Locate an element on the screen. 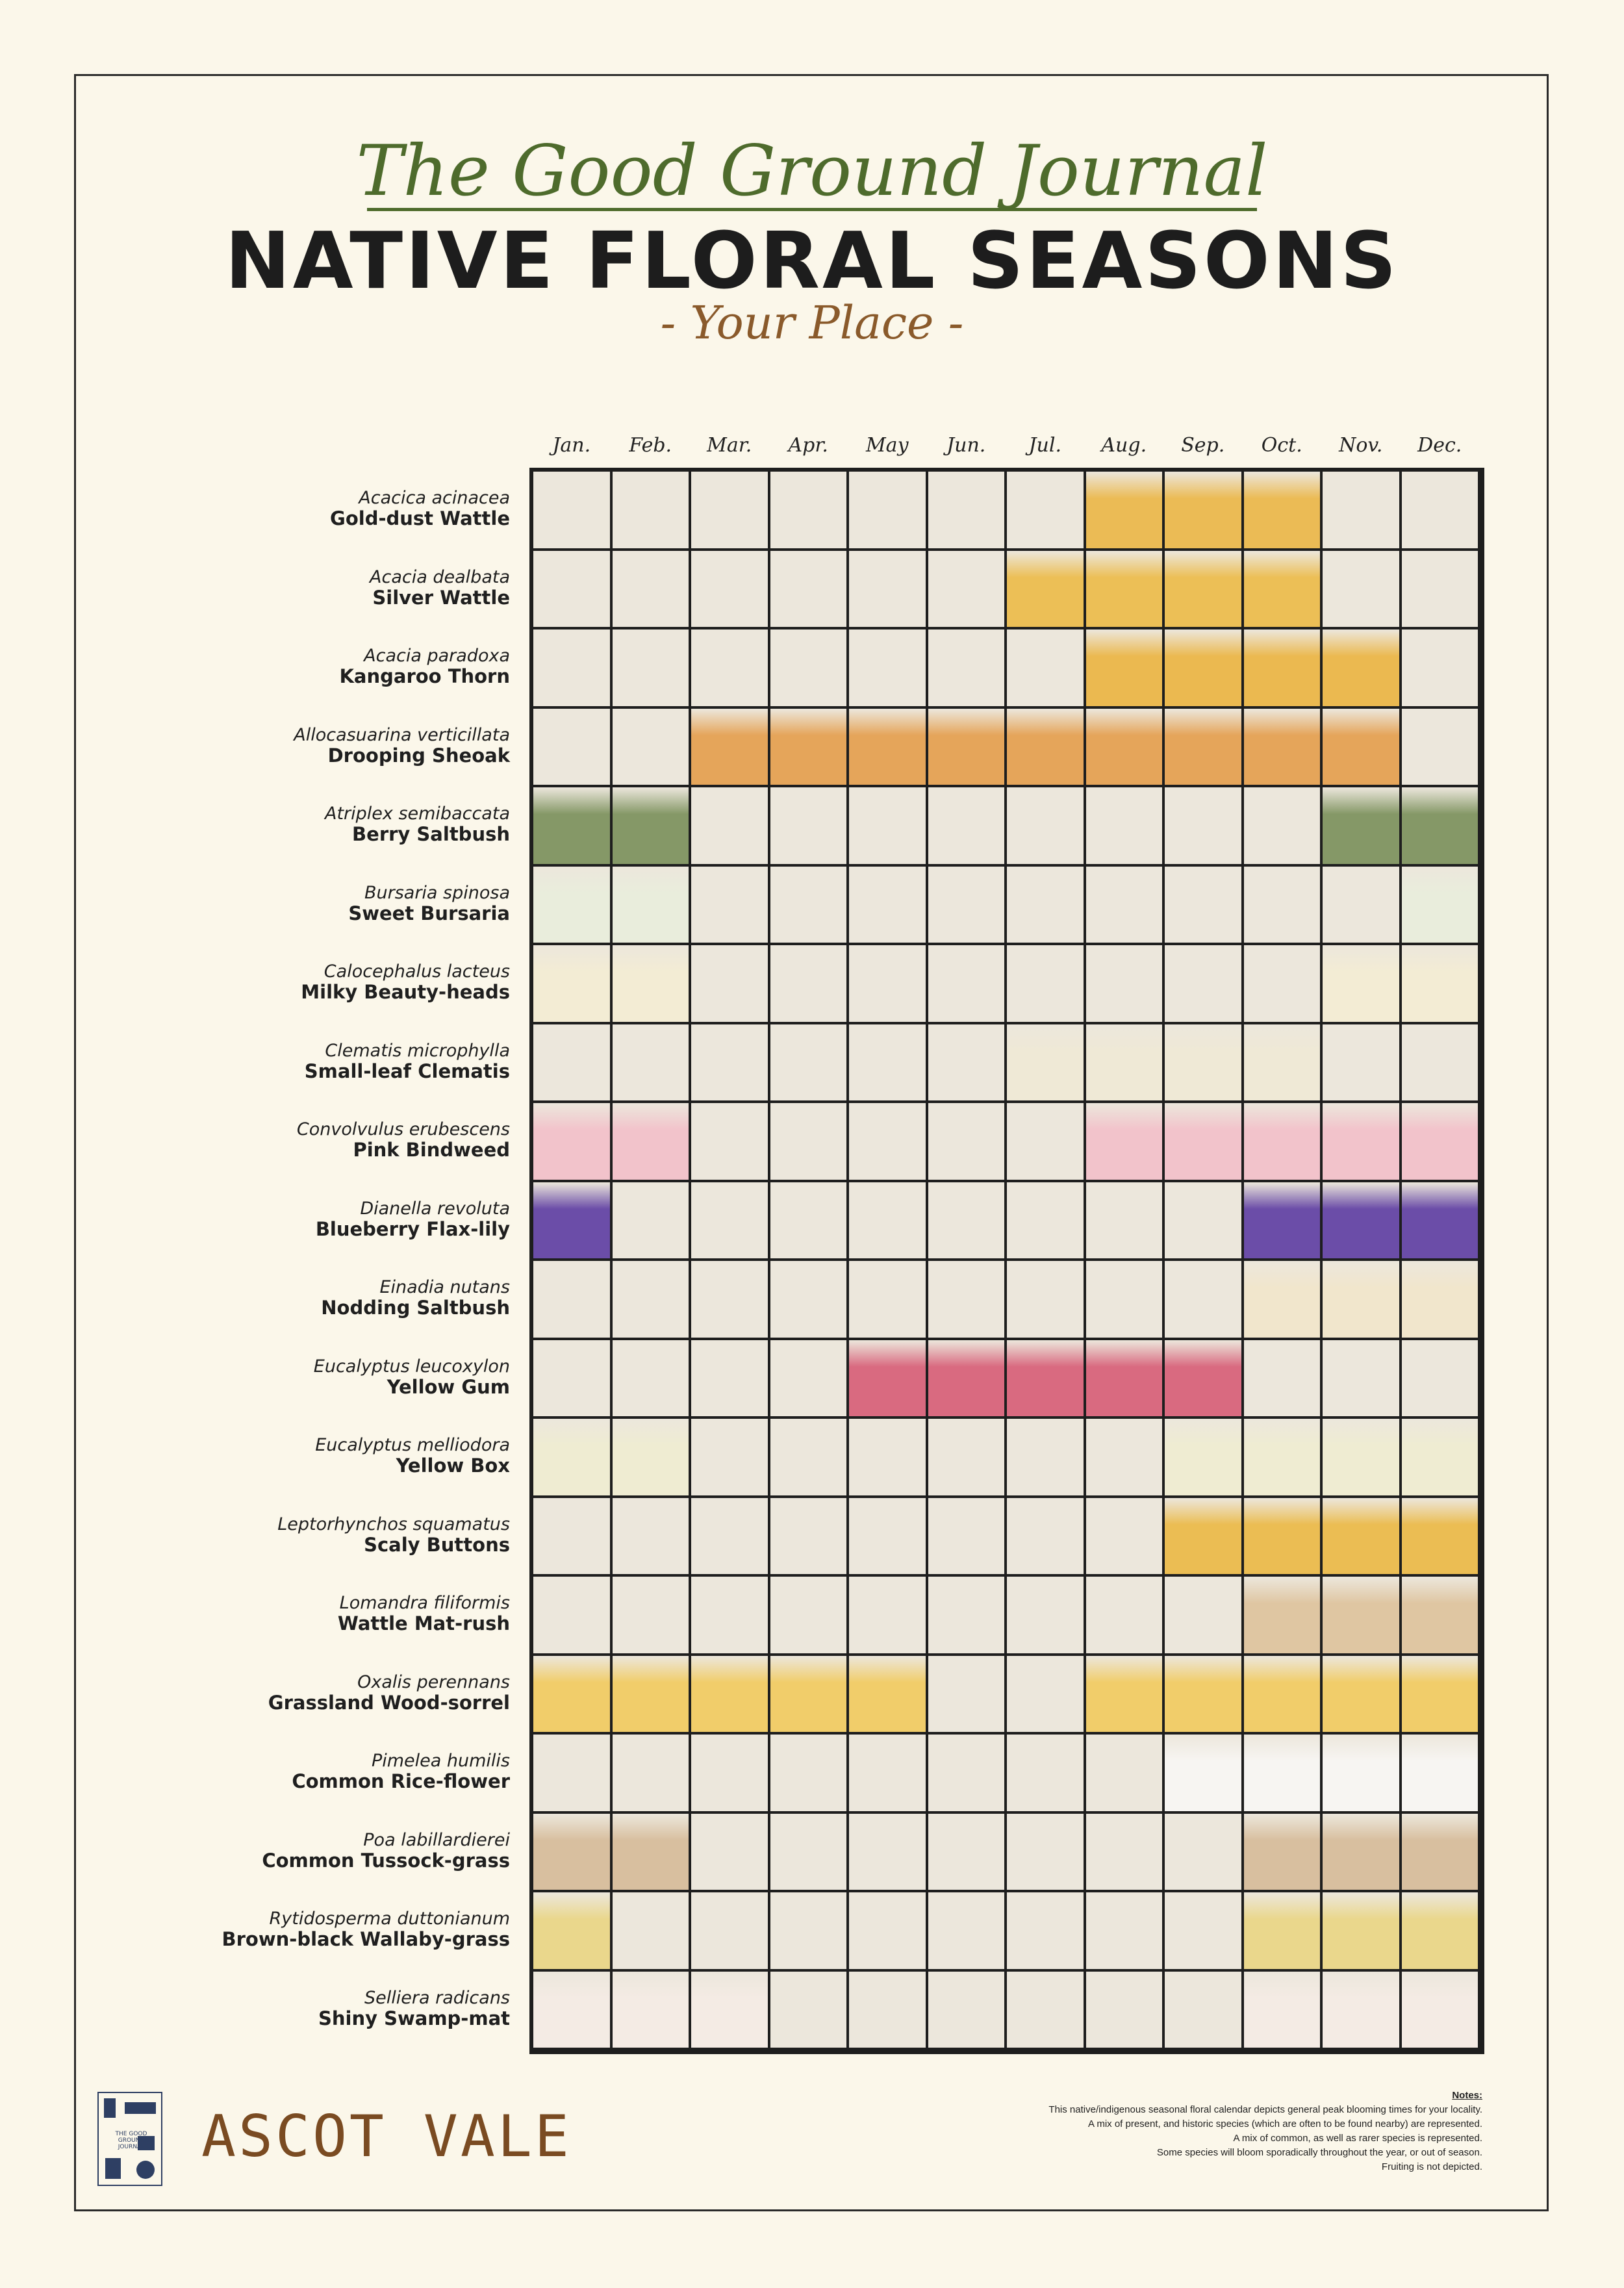 The width and height of the screenshot is (1624, 2288). month-label: Feb. is located at coordinates (650, 445).